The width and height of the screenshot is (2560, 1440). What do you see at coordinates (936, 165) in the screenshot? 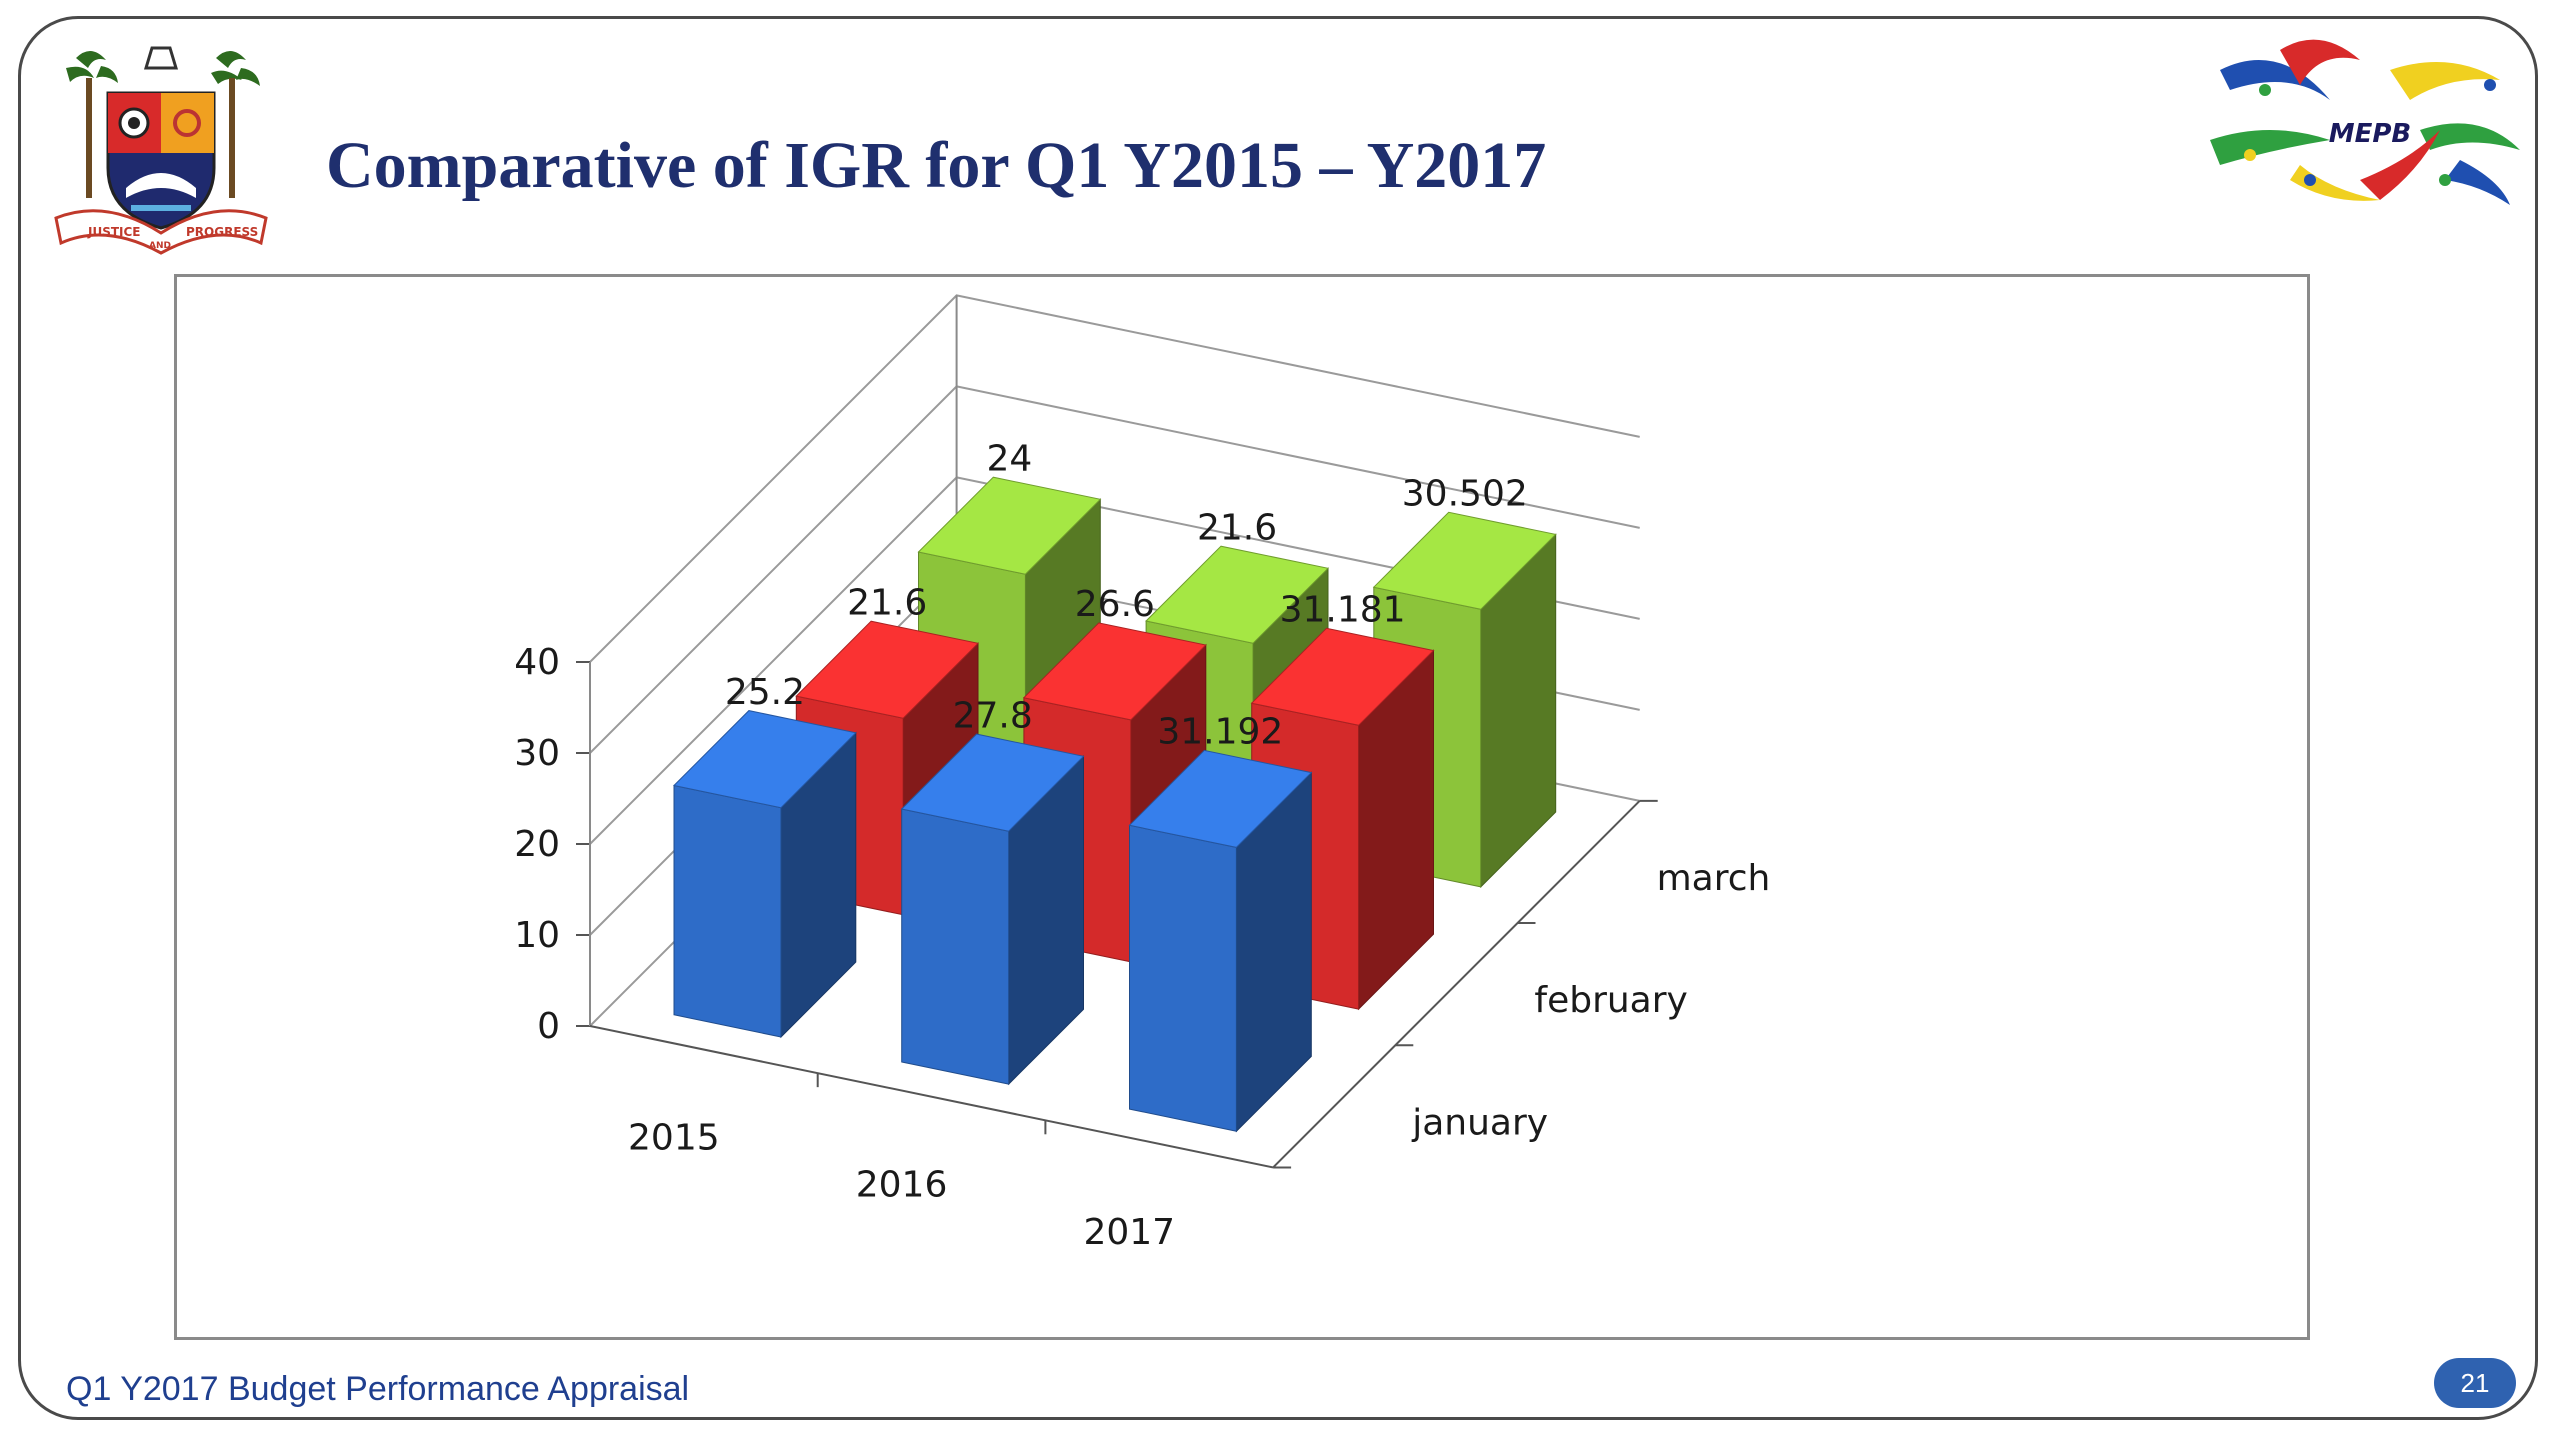
I see `slide-title: Comparative of IGR for Q1 Y2015 – Y2017` at bounding box center [936, 165].